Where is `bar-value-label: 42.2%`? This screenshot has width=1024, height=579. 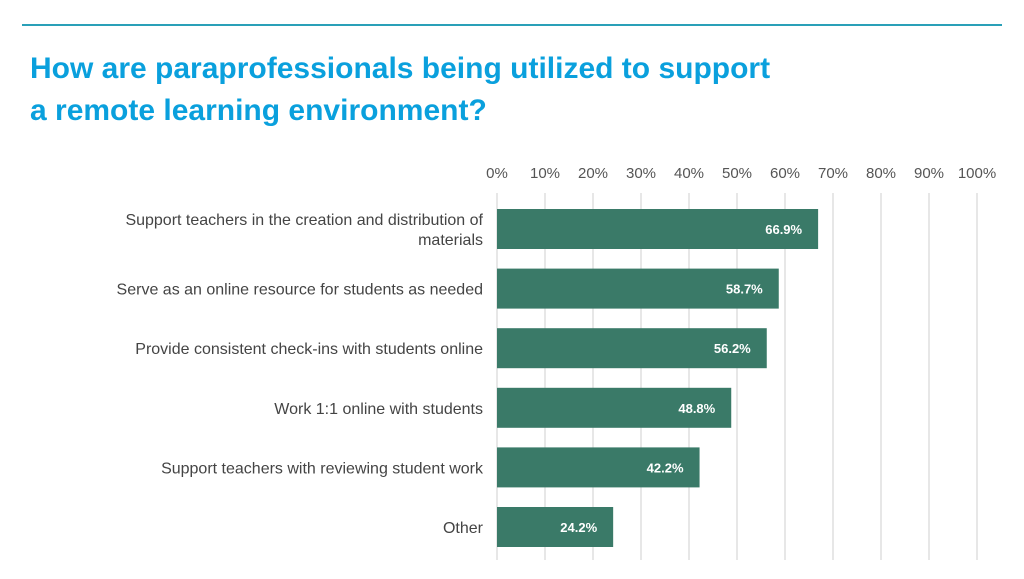
bar-value-label: 42.2% is located at coordinates (665, 467).